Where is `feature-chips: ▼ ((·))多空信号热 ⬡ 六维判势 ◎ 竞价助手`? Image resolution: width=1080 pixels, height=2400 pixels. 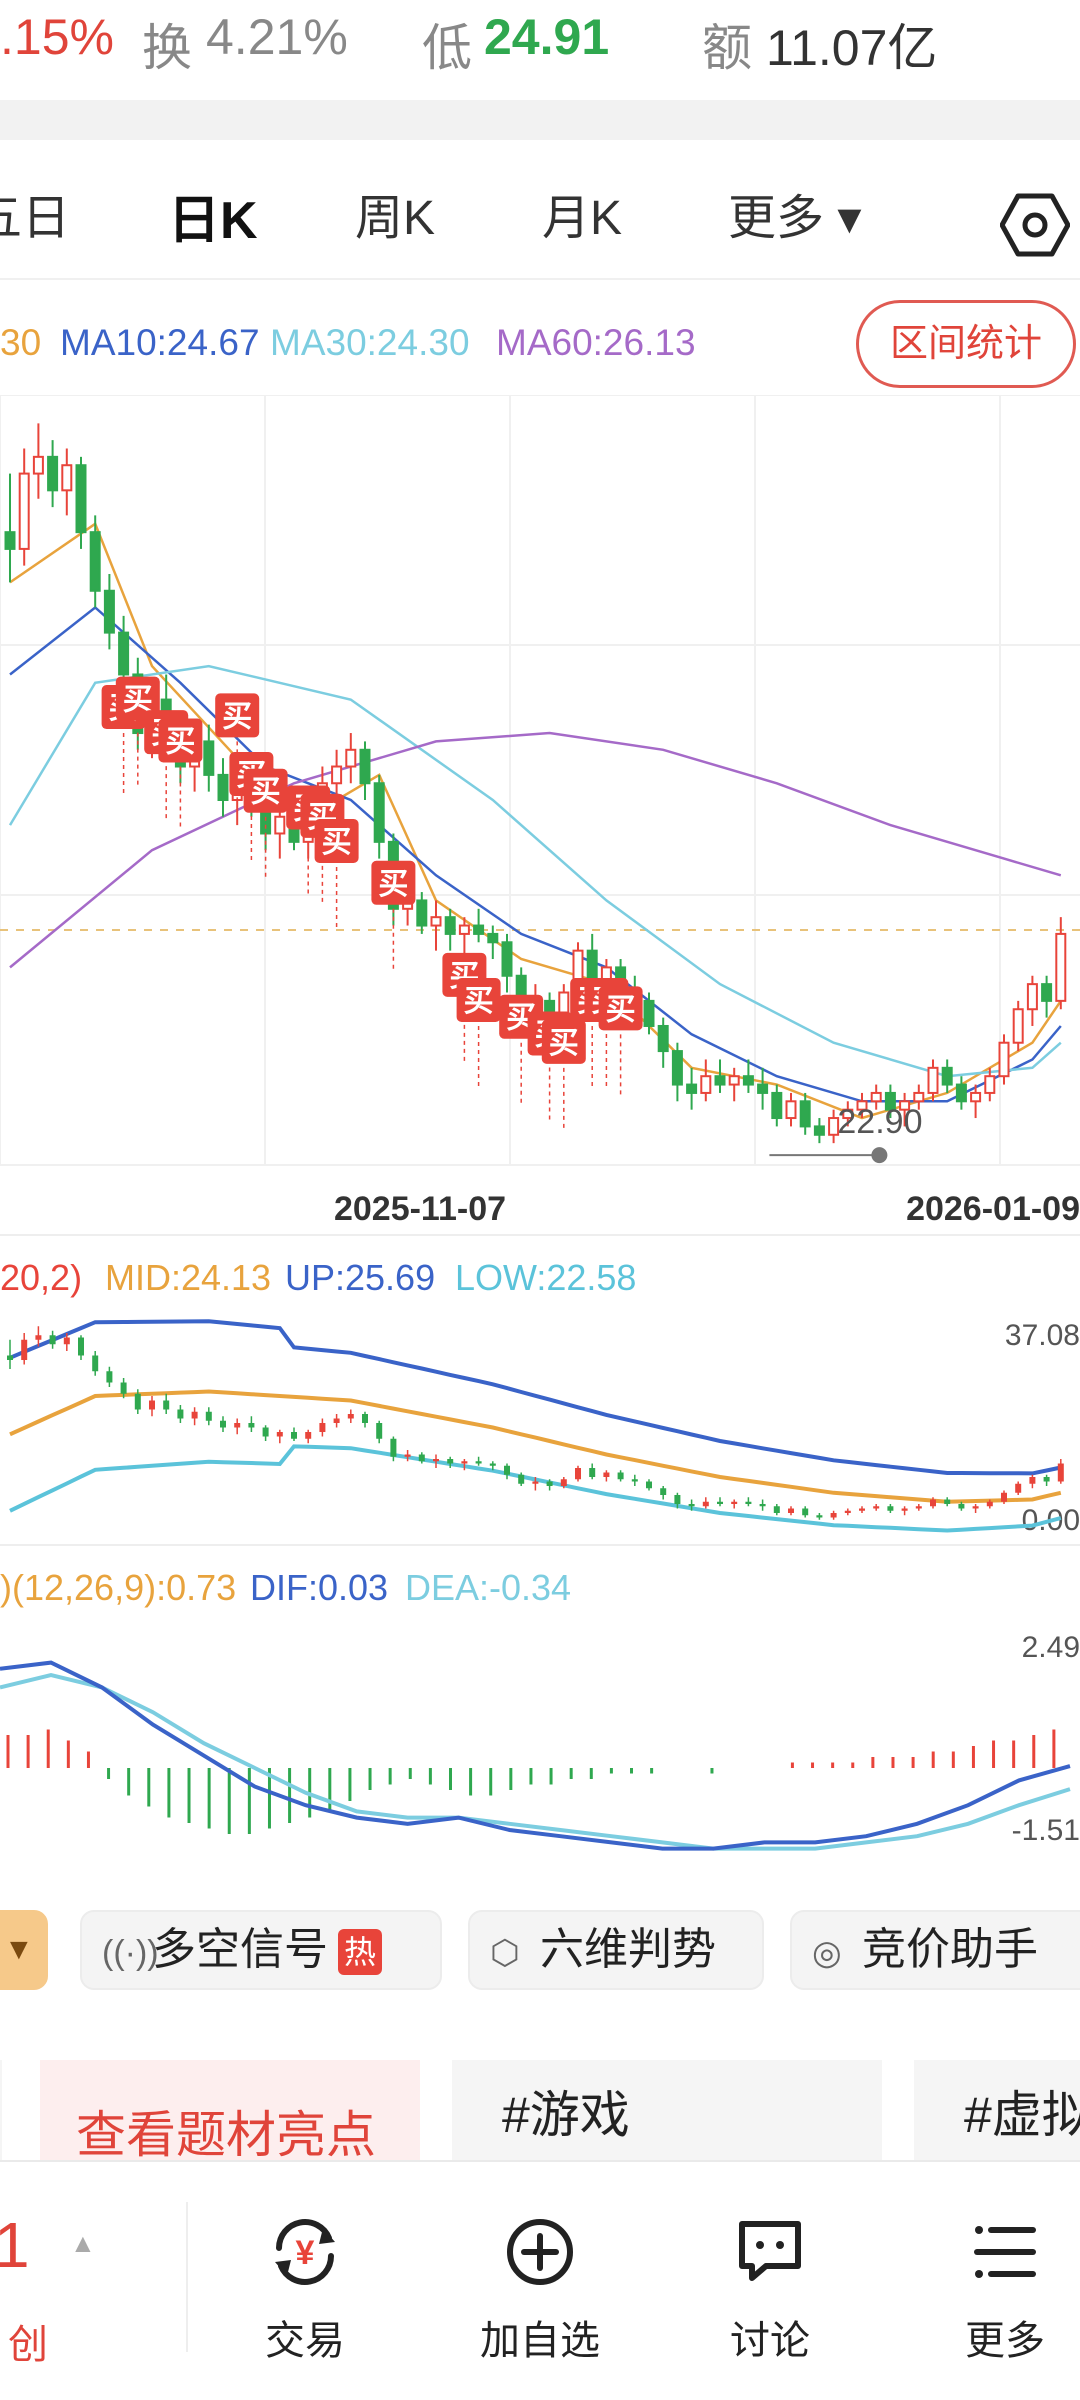
feature-chips: ▼ ((·))多空信号热 ⬡ 六维判势 ◎ 竞价助手 is located at coordinates (540, 1950).